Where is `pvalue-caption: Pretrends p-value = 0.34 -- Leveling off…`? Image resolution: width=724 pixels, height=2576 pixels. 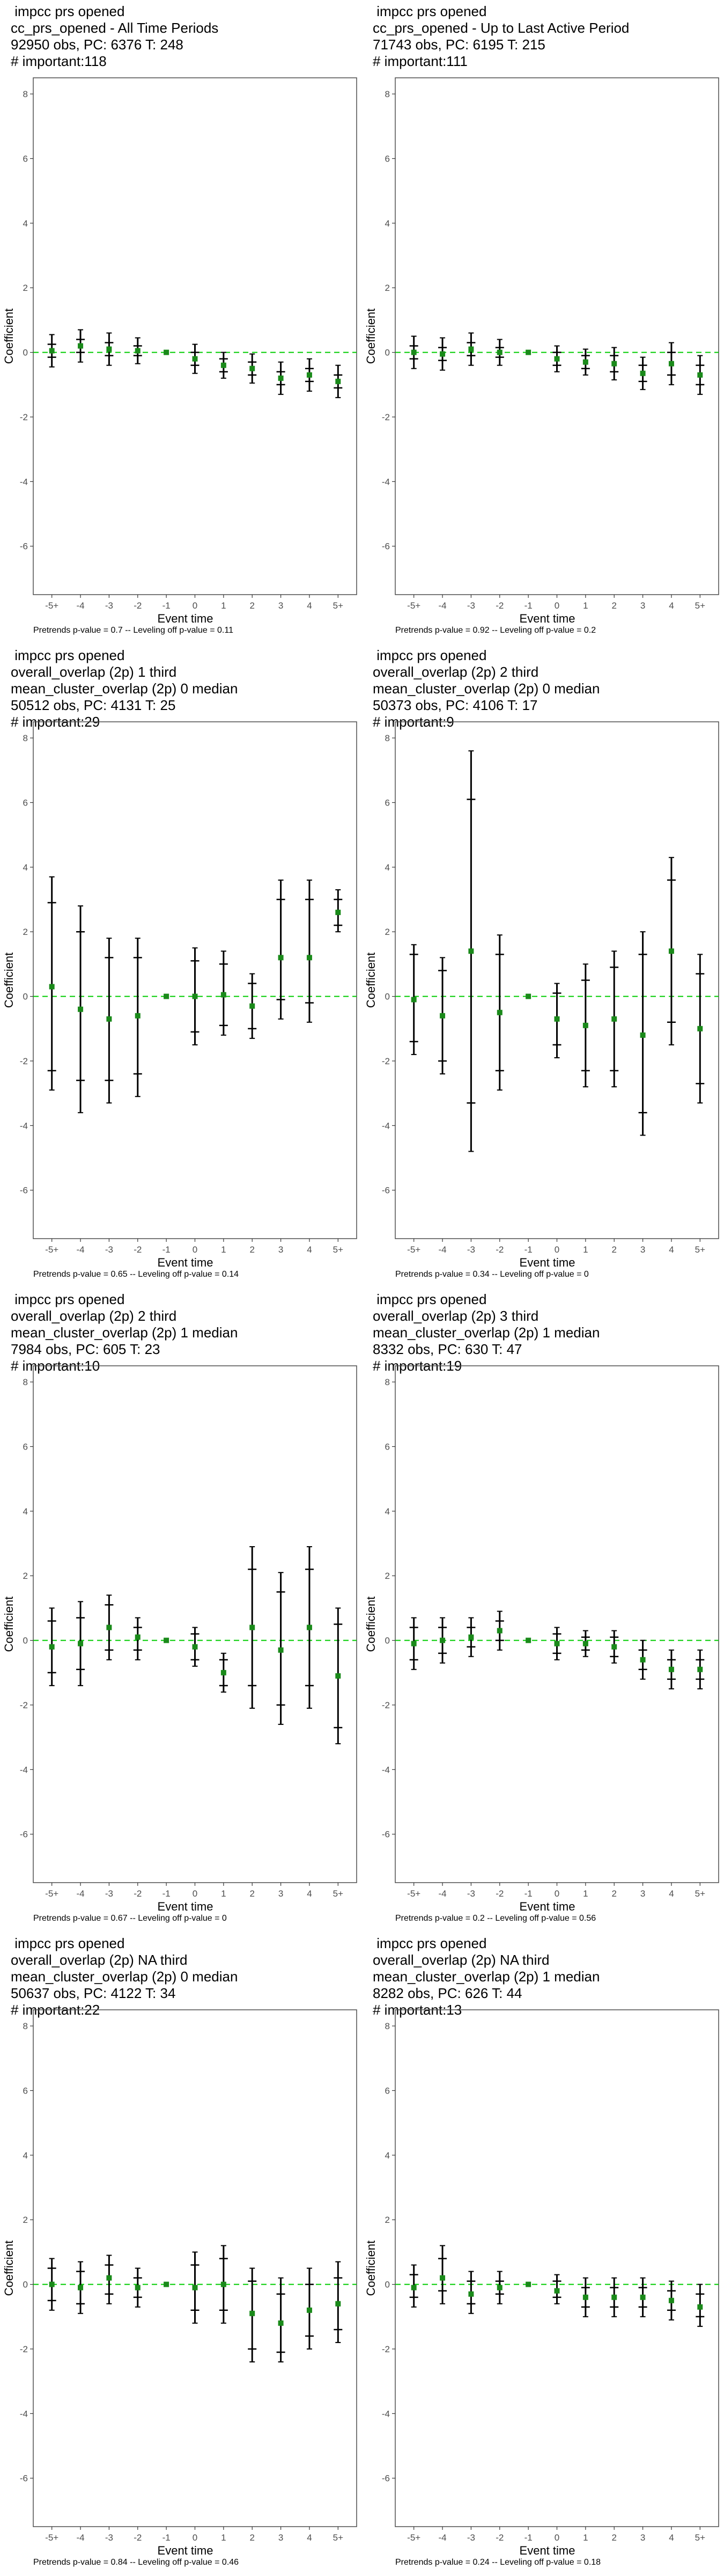
pvalue-caption: Pretrends p-value = 0.34 -- Leveling off… is located at coordinates (492, 1274).